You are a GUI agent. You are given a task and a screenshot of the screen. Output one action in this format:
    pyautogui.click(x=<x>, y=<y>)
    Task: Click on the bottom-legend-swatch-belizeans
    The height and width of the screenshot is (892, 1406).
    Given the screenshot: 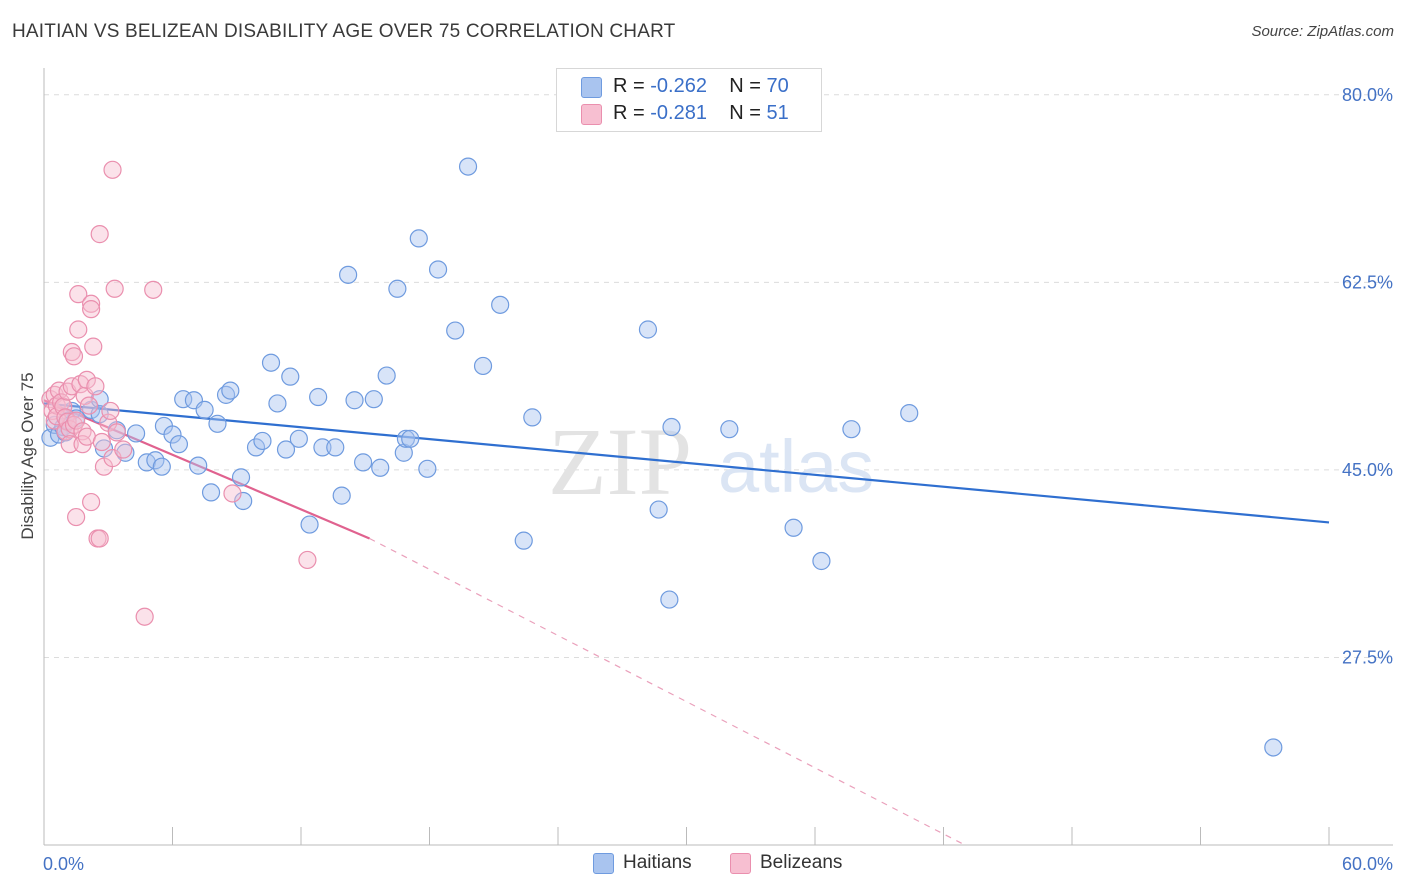 What is the action you would take?
    pyautogui.click(x=740, y=863)
    